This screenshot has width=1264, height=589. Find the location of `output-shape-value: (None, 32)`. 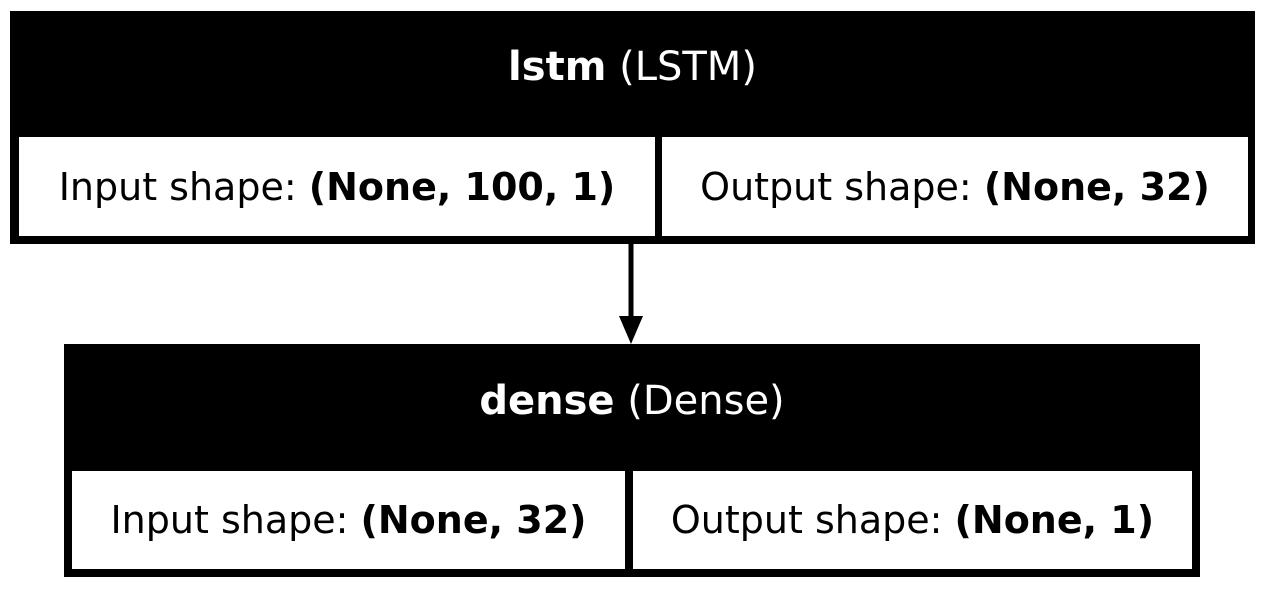

output-shape-value: (None, 32) is located at coordinates (1096, 186).